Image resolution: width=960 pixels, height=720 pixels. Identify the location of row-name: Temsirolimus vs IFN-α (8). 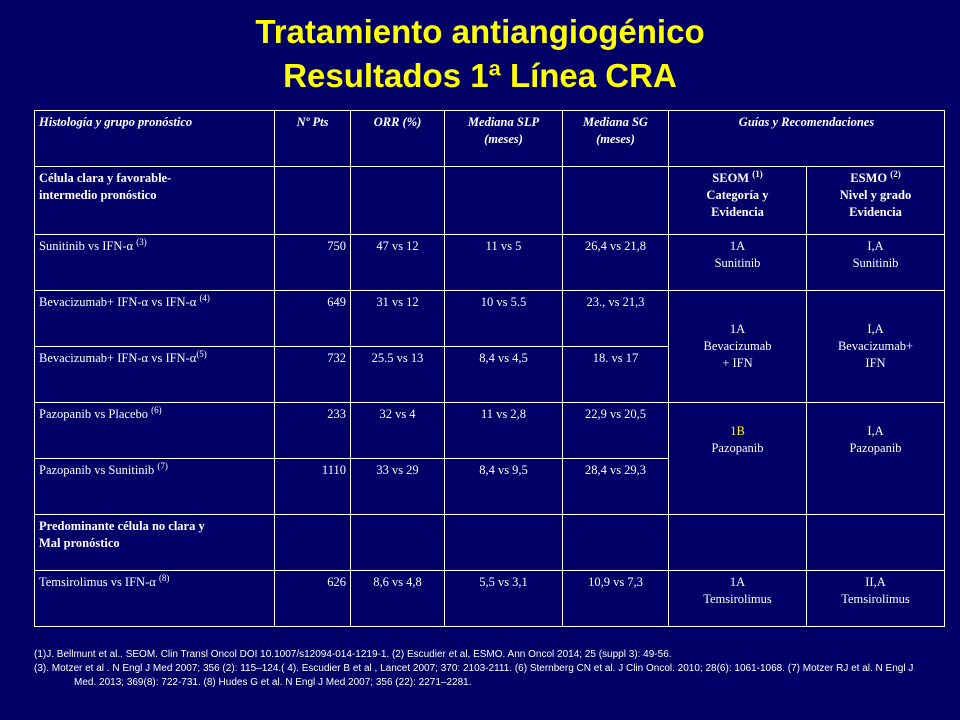
(154, 598).